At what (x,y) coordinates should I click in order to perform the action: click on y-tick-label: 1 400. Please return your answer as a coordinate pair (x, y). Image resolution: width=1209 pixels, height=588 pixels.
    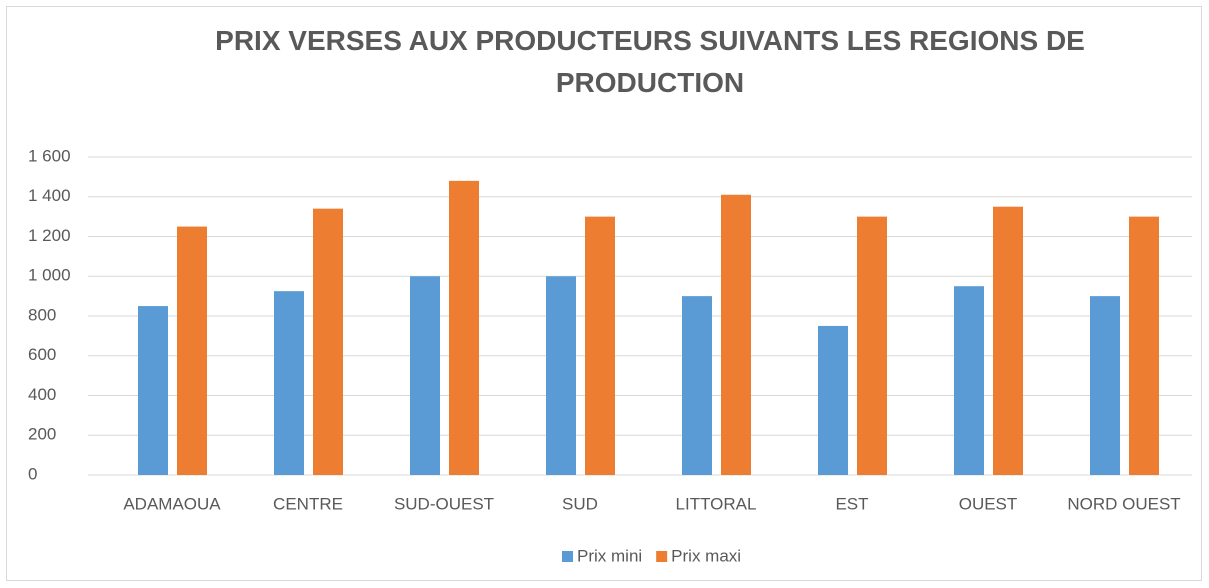
    Looking at the image, I should click on (49, 195).